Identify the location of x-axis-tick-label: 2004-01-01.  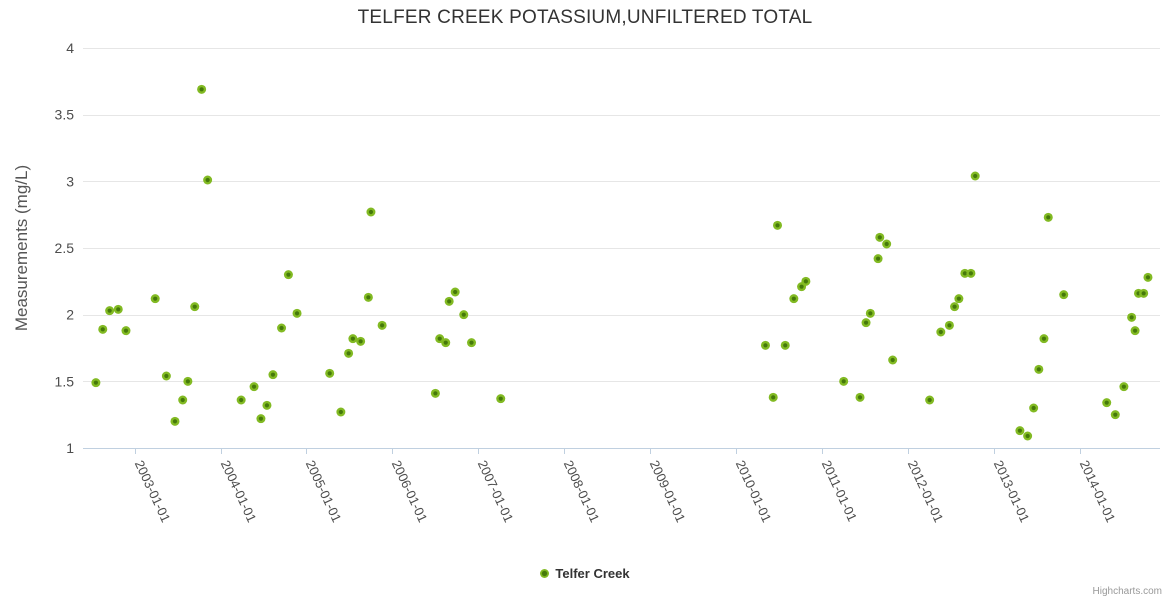
(239, 491).